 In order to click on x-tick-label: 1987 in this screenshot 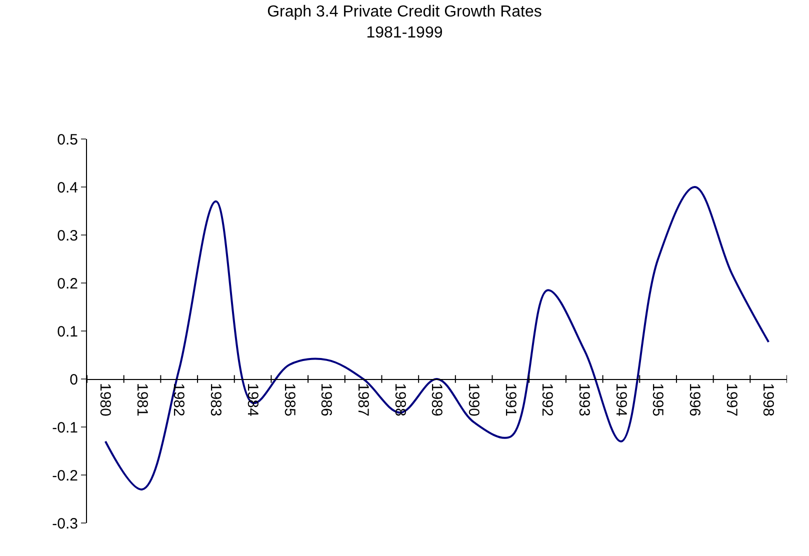, I will do `click(363, 399)`.